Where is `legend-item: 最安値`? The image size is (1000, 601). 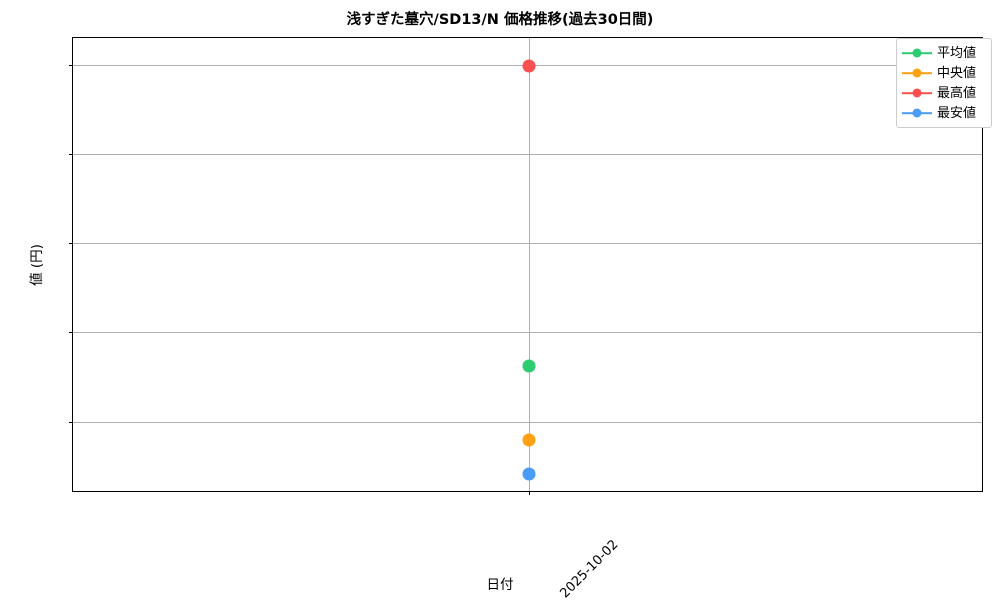 legend-item: 最安値 is located at coordinates (944, 113).